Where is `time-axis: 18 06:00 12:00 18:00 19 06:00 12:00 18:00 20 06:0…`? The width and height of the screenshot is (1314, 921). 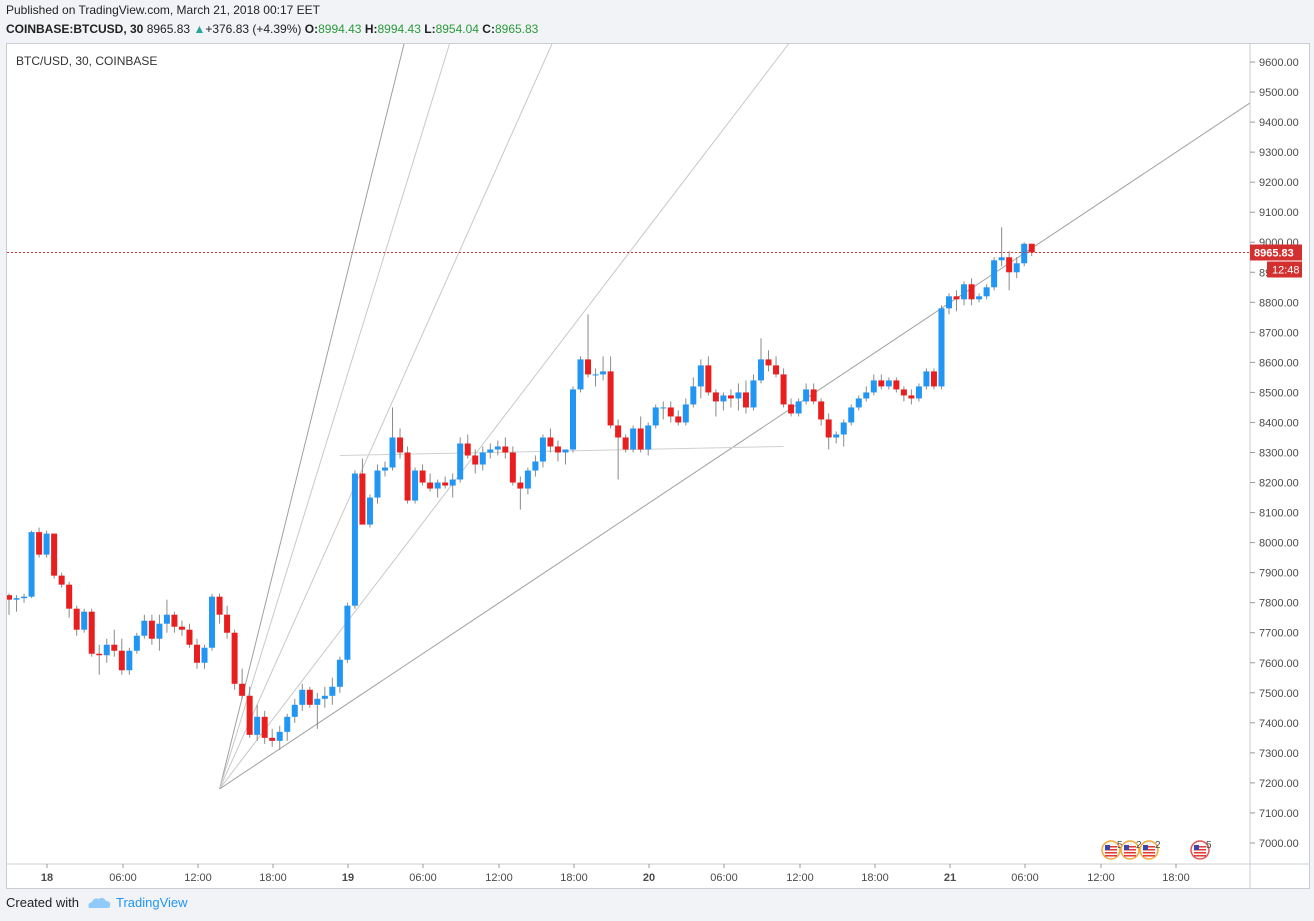 time-axis: 18 06:00 12:00 18:00 19 06:00 12:00 18:00 20 06:0… is located at coordinates (615, 874).